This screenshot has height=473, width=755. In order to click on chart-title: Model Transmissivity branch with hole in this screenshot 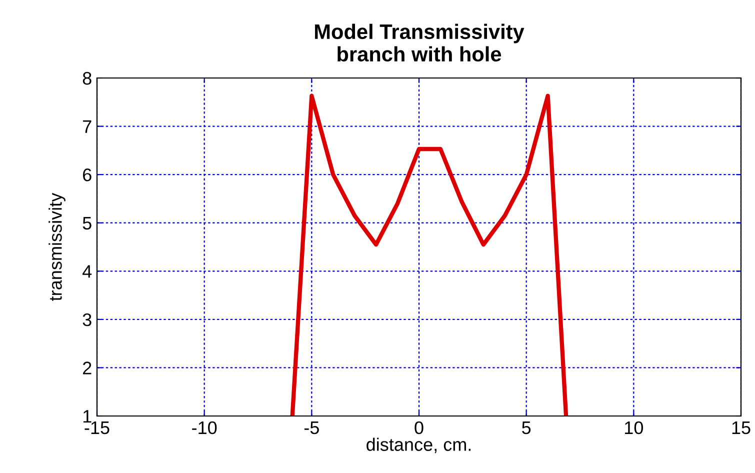, I will do `click(419, 43)`.